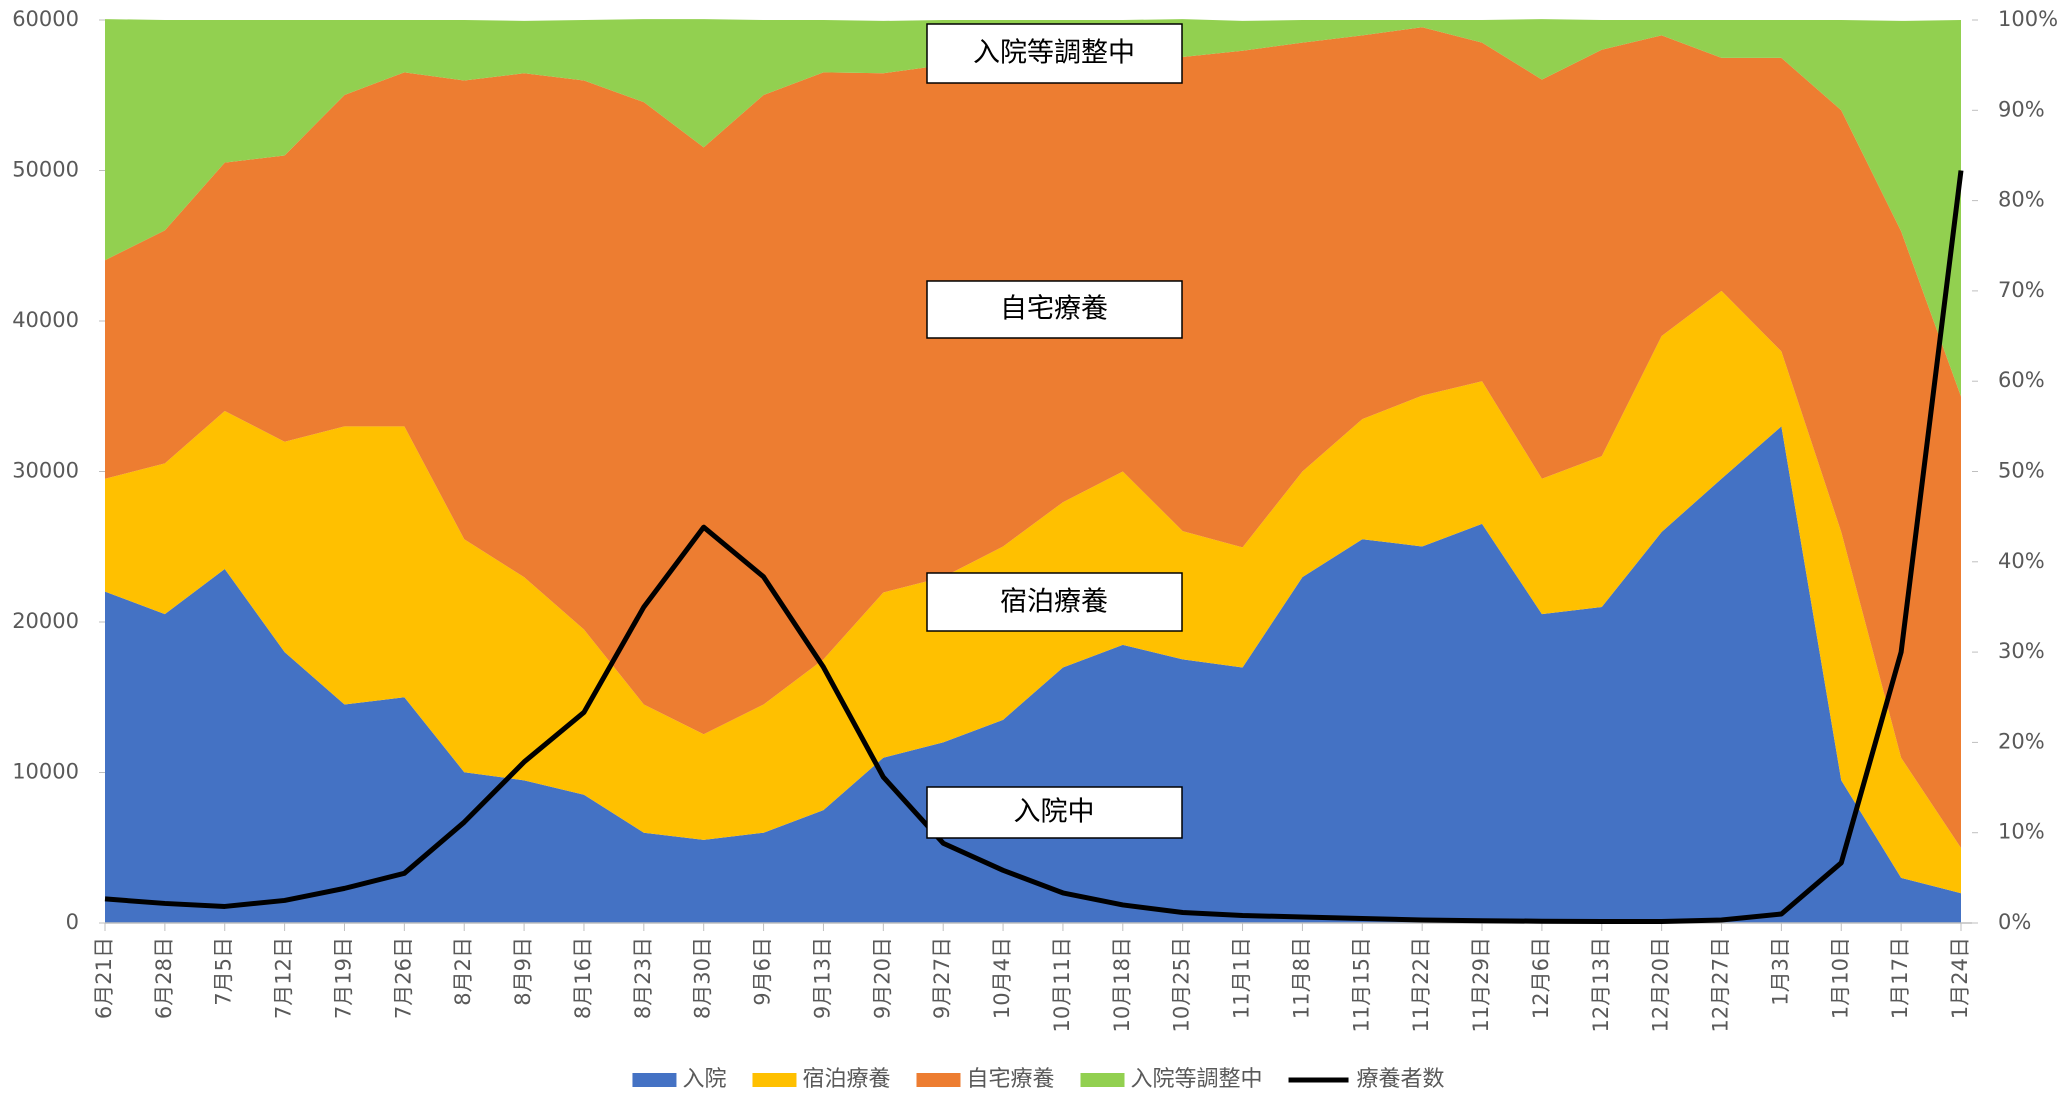 This screenshot has height=1094, width=2067. What do you see at coordinates (1301, 978) in the screenshot?
I see `x-tick-label: 11月8日` at bounding box center [1301, 978].